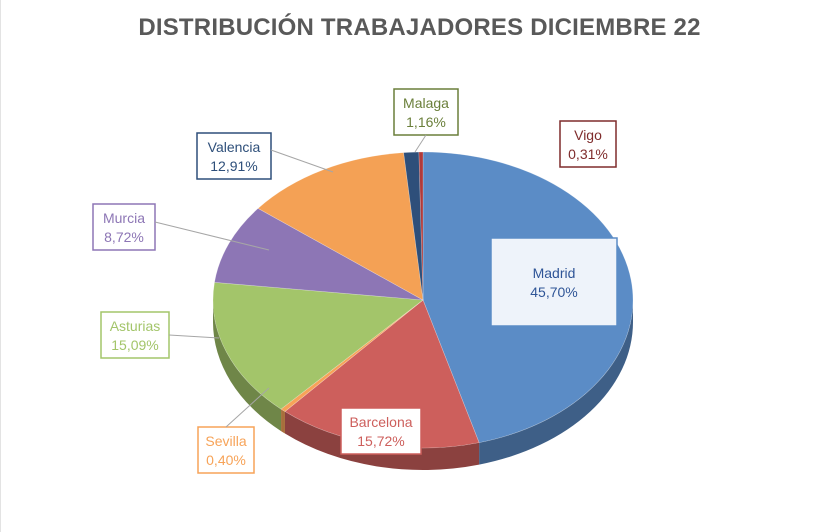 The width and height of the screenshot is (837, 532). I want to click on pie-side-barcelona, so click(382, 441).